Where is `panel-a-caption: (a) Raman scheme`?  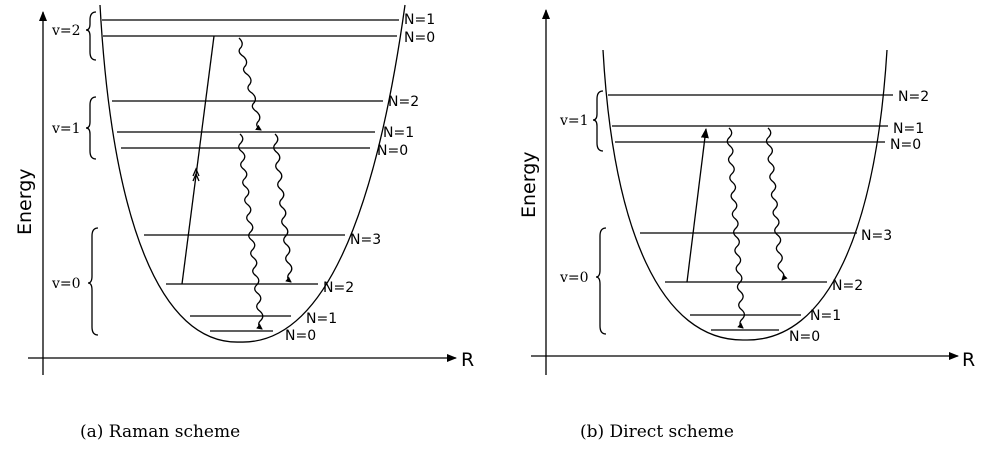
panel-a-caption: (a) Raman scheme is located at coordinates (160, 432).